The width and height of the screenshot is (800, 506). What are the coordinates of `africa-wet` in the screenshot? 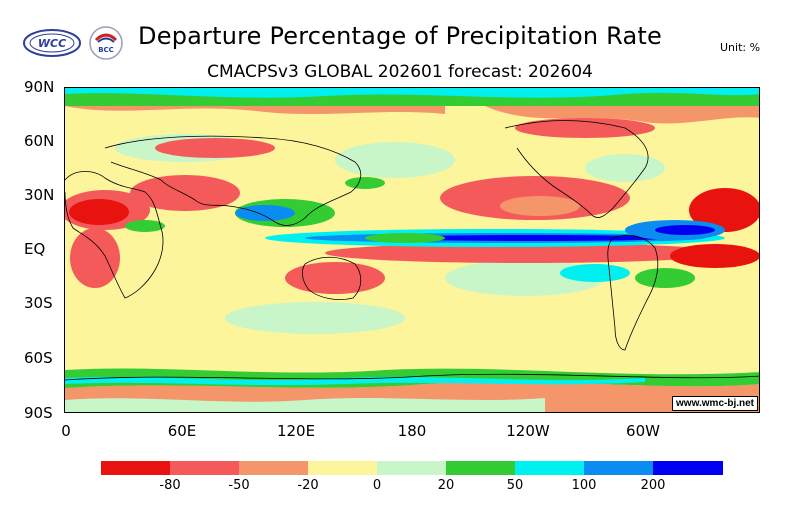 It's located at (145, 226).